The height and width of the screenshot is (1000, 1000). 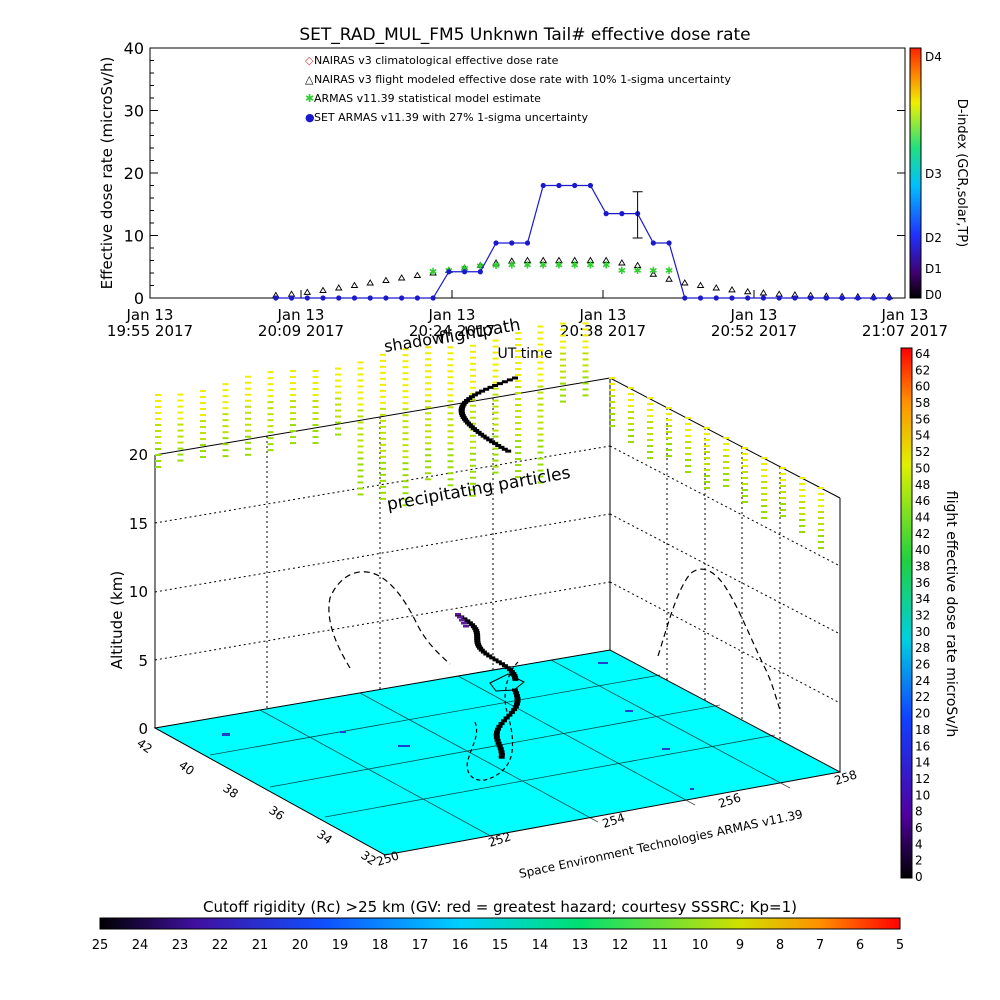 What do you see at coordinates (452, 331) in the screenshot?
I see `x-tick-label-time: 20:24 2017` at bounding box center [452, 331].